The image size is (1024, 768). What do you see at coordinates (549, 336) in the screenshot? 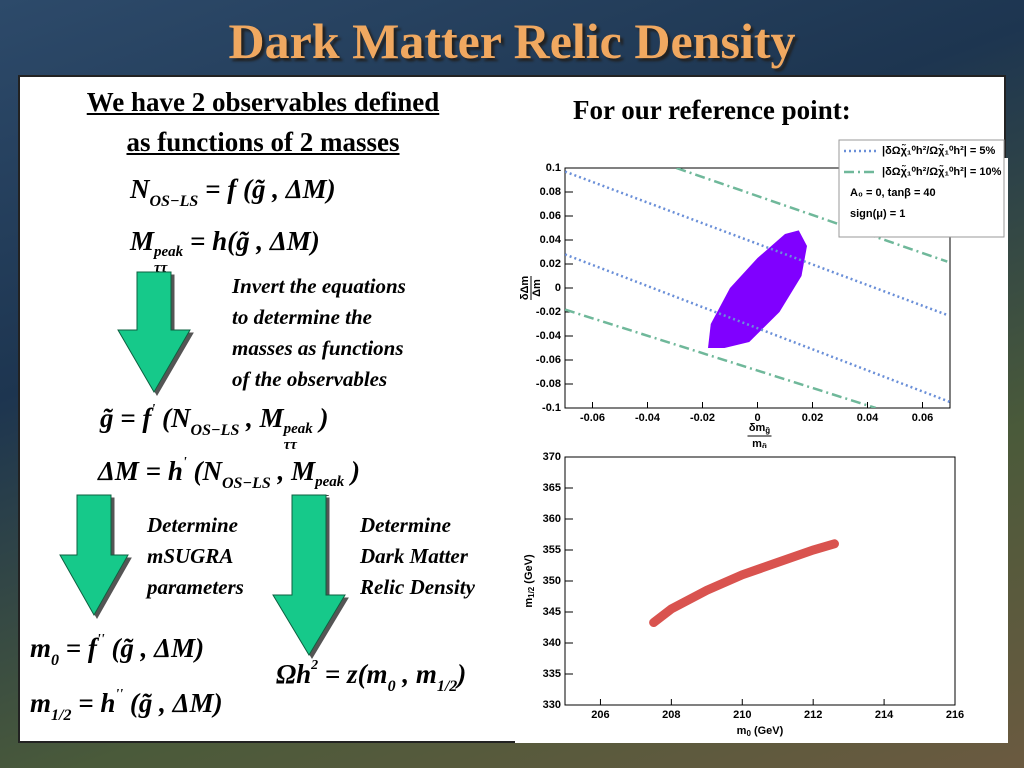
I see `y-tick-label: -0.04` at bounding box center [549, 336].